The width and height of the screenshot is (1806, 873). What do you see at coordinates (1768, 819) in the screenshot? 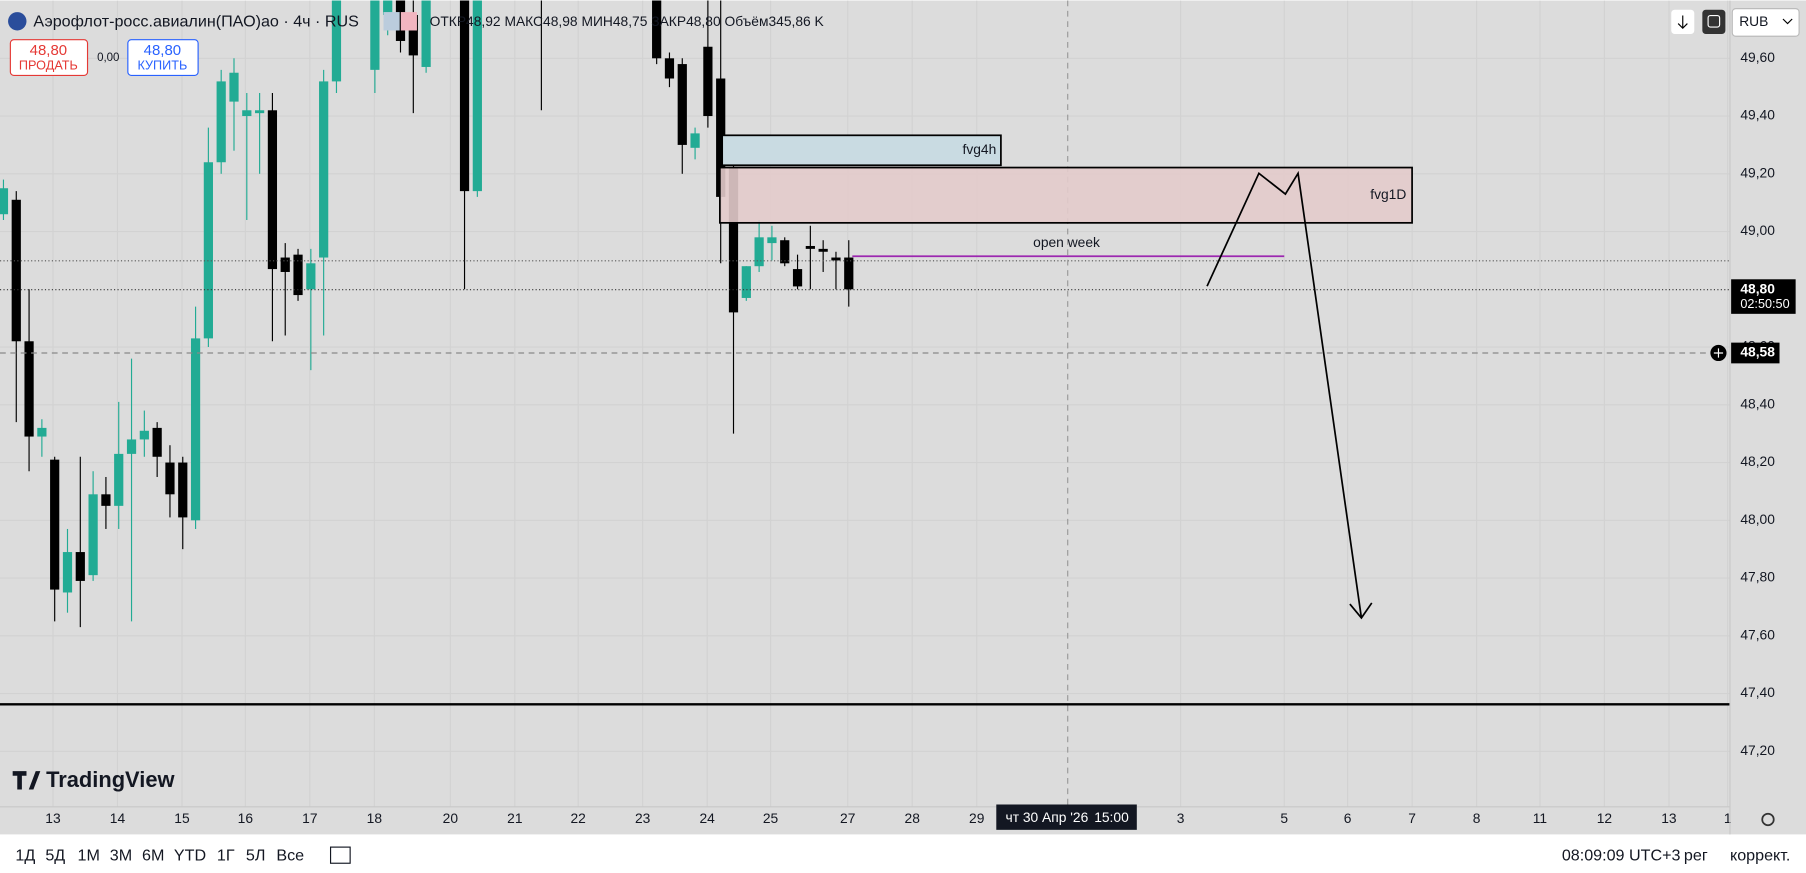
I see `settings-icon` at bounding box center [1768, 819].